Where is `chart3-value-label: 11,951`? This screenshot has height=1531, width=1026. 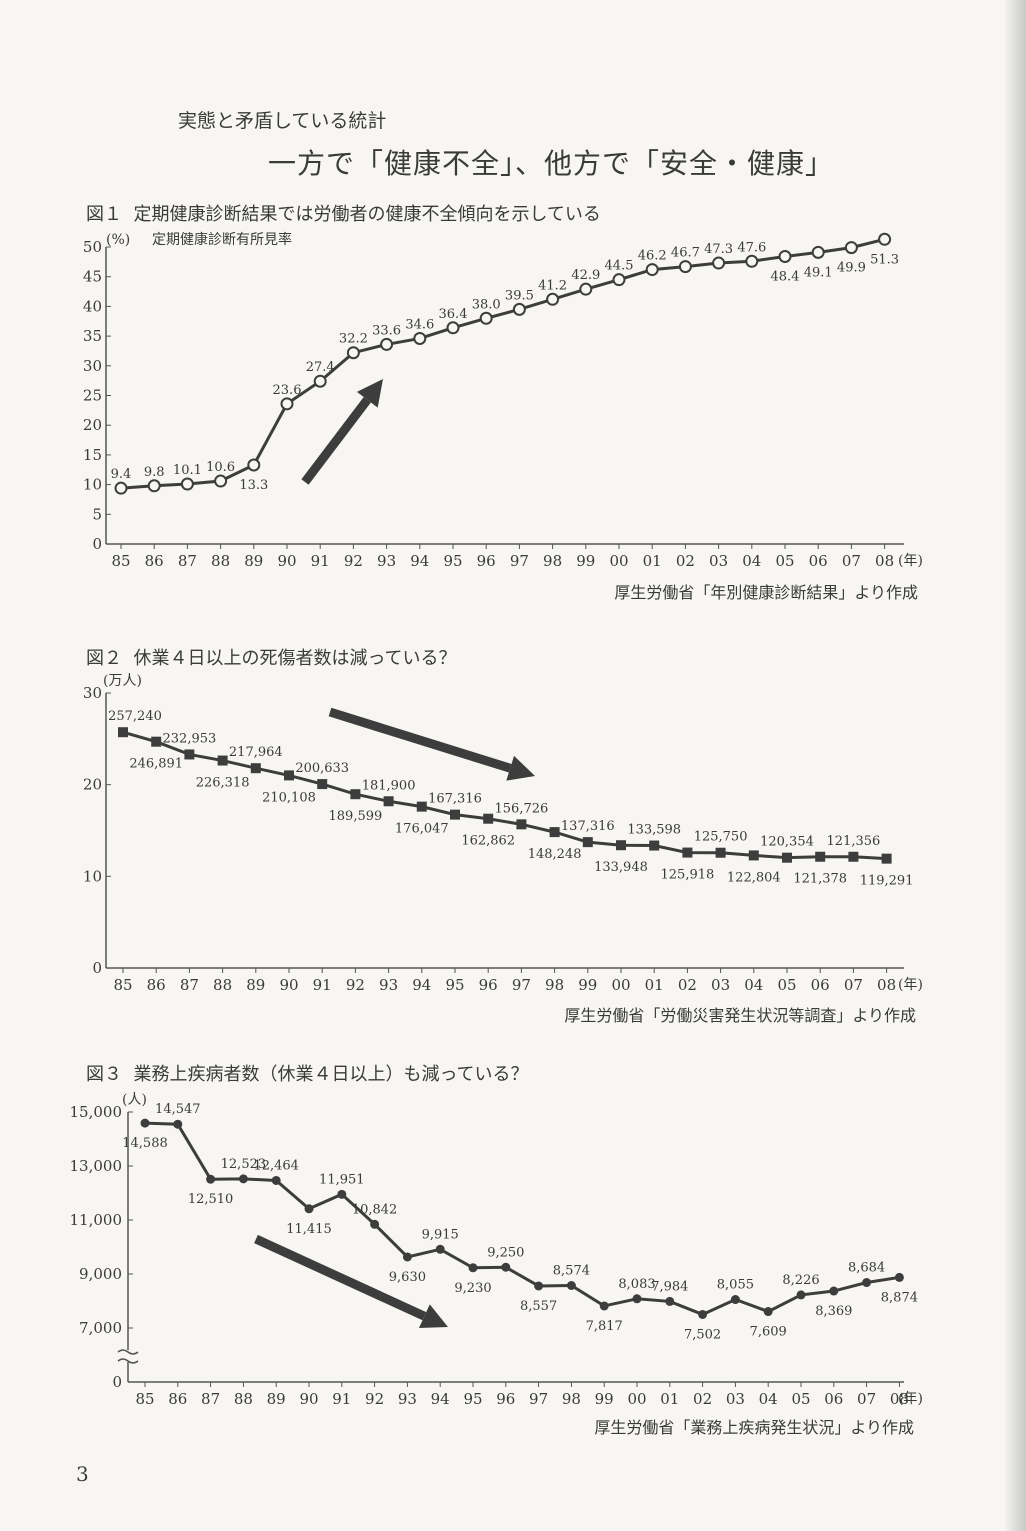
chart3-value-label: 11,951 is located at coordinates (342, 1179).